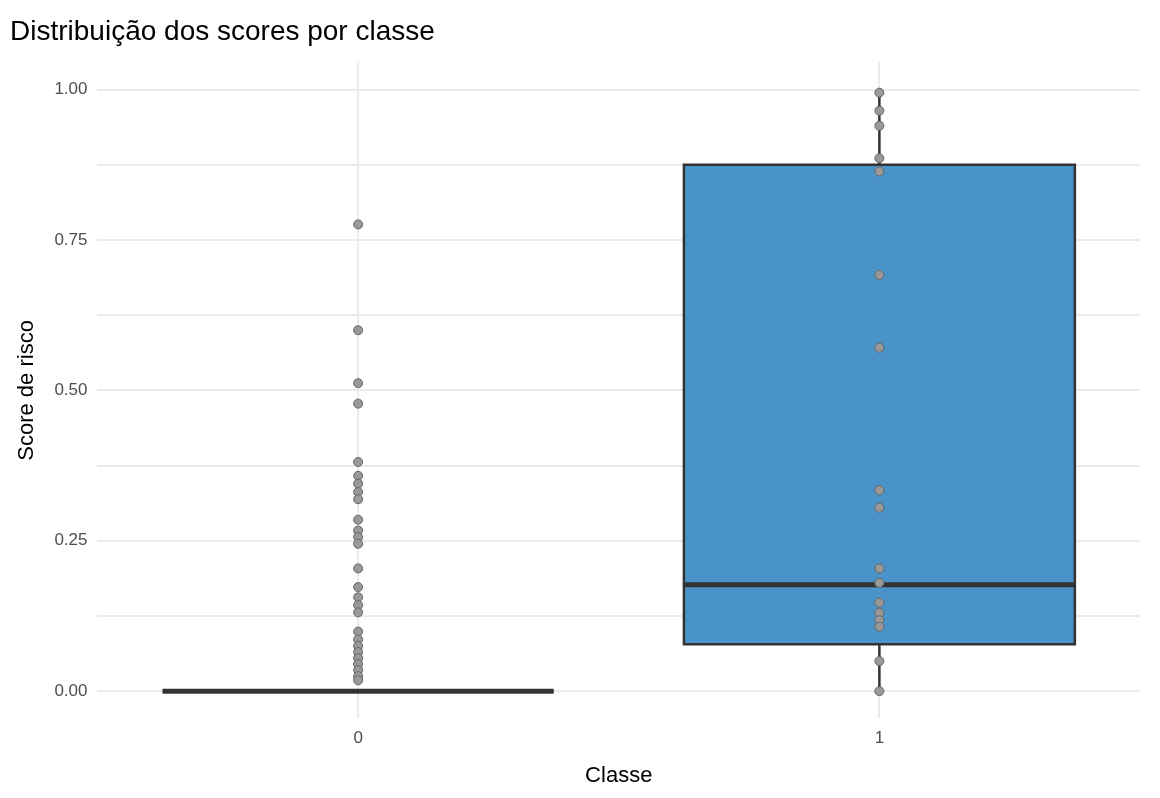  What do you see at coordinates (26, 390) in the screenshot?
I see `y-axis-title: Score de risco` at bounding box center [26, 390].